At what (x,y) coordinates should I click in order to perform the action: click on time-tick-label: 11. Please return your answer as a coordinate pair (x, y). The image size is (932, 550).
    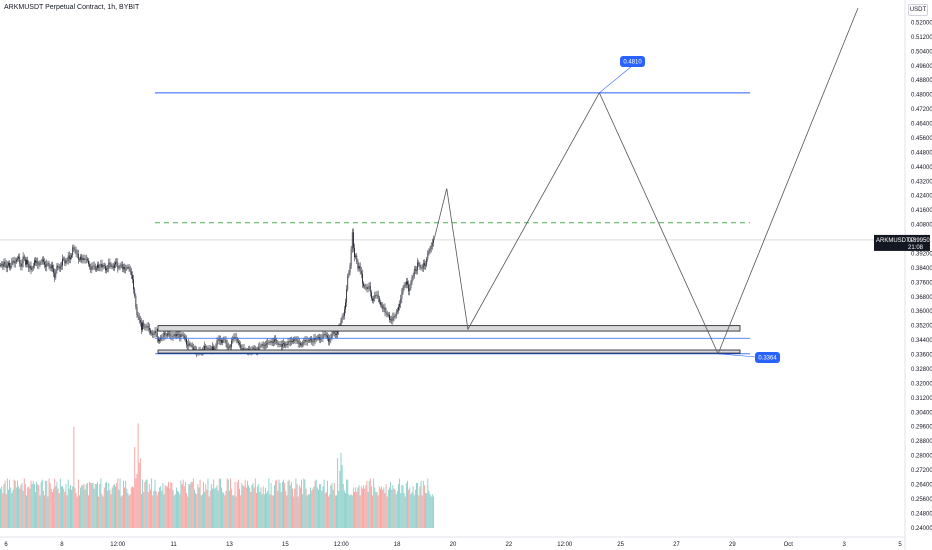
    Looking at the image, I should click on (174, 545).